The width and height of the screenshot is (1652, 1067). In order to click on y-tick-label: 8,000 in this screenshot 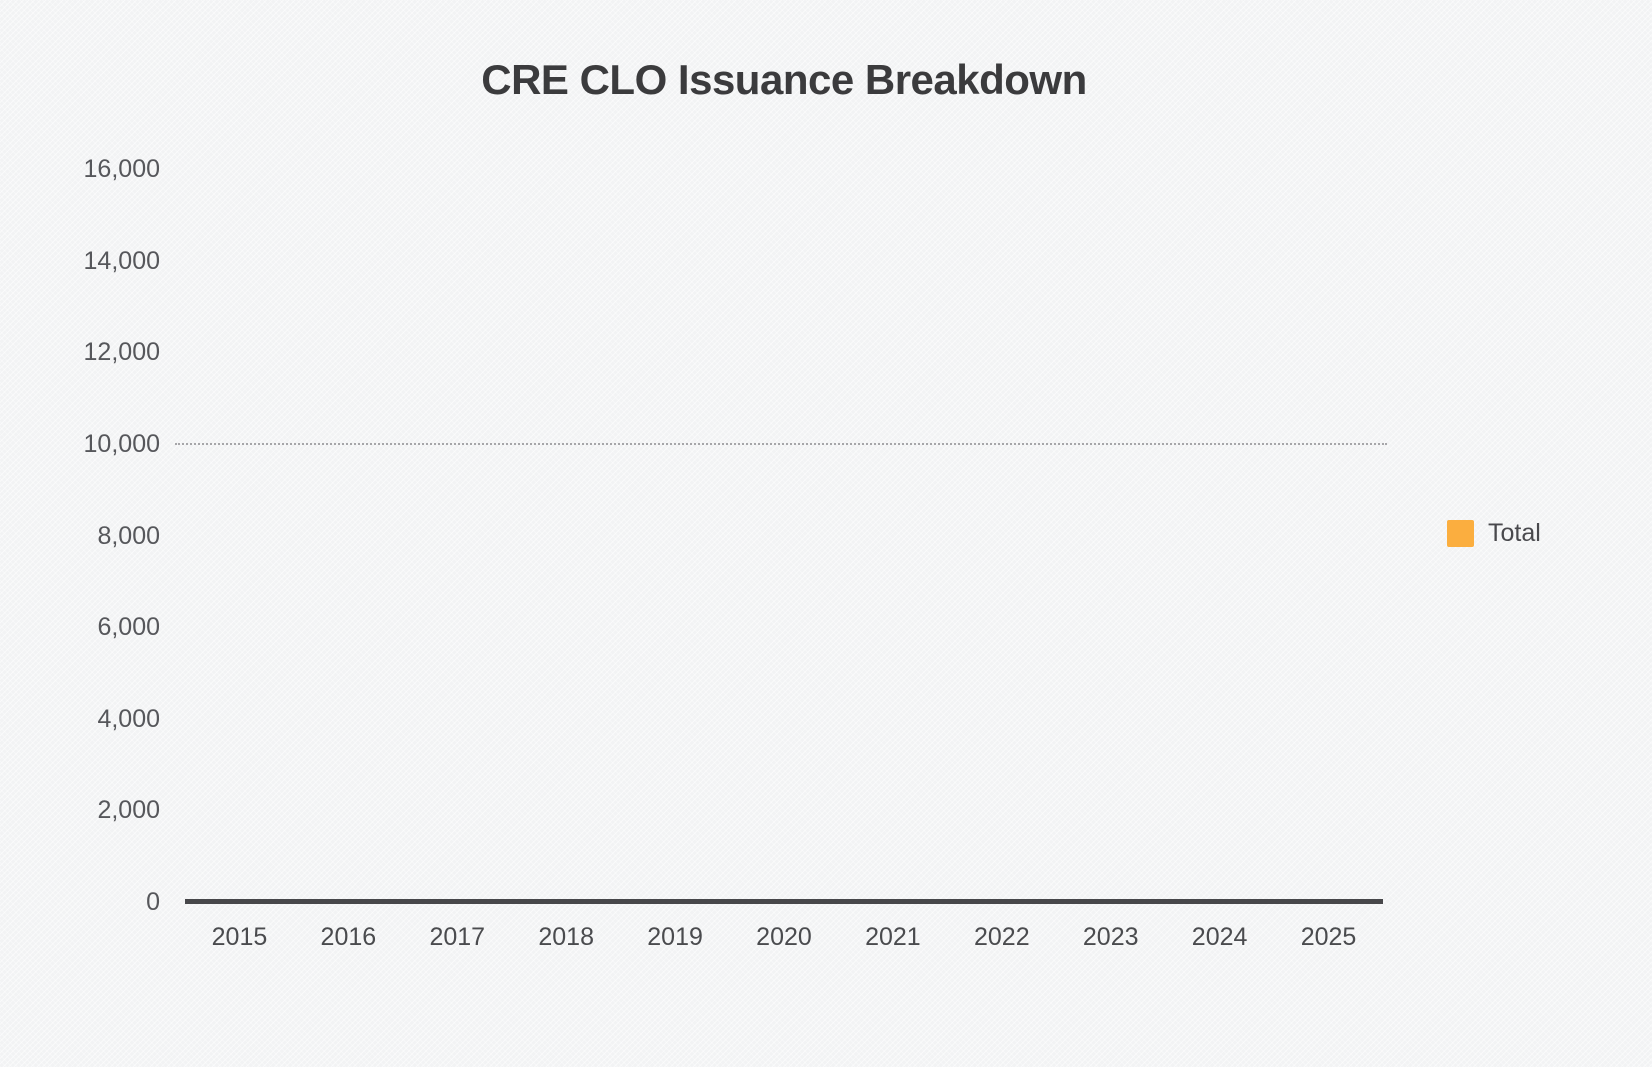, I will do `click(128, 535)`.